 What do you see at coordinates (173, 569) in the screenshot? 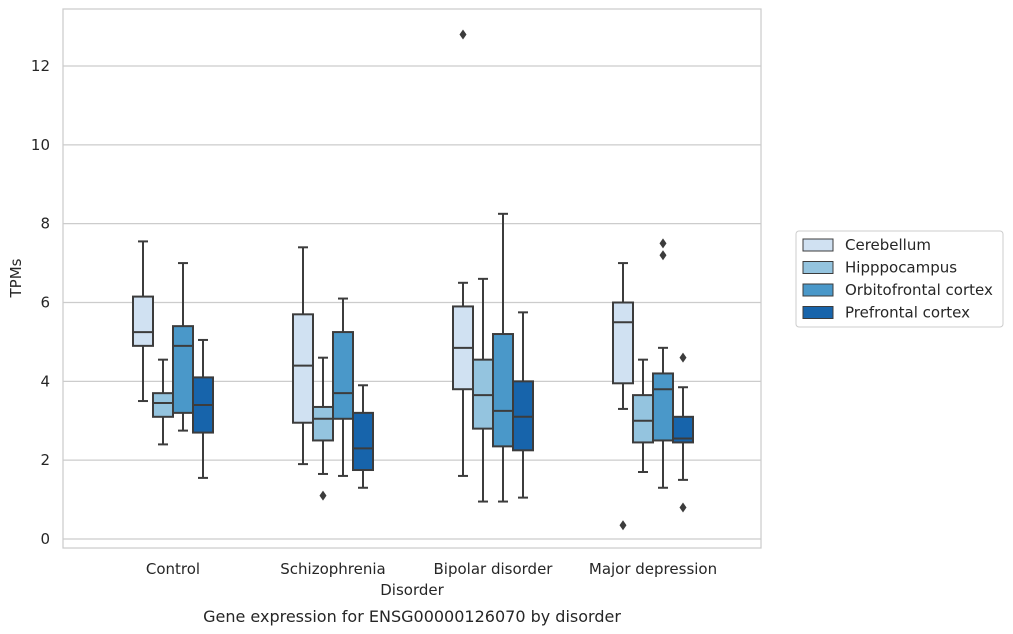
I see `x-tick-label: Control` at bounding box center [173, 569].